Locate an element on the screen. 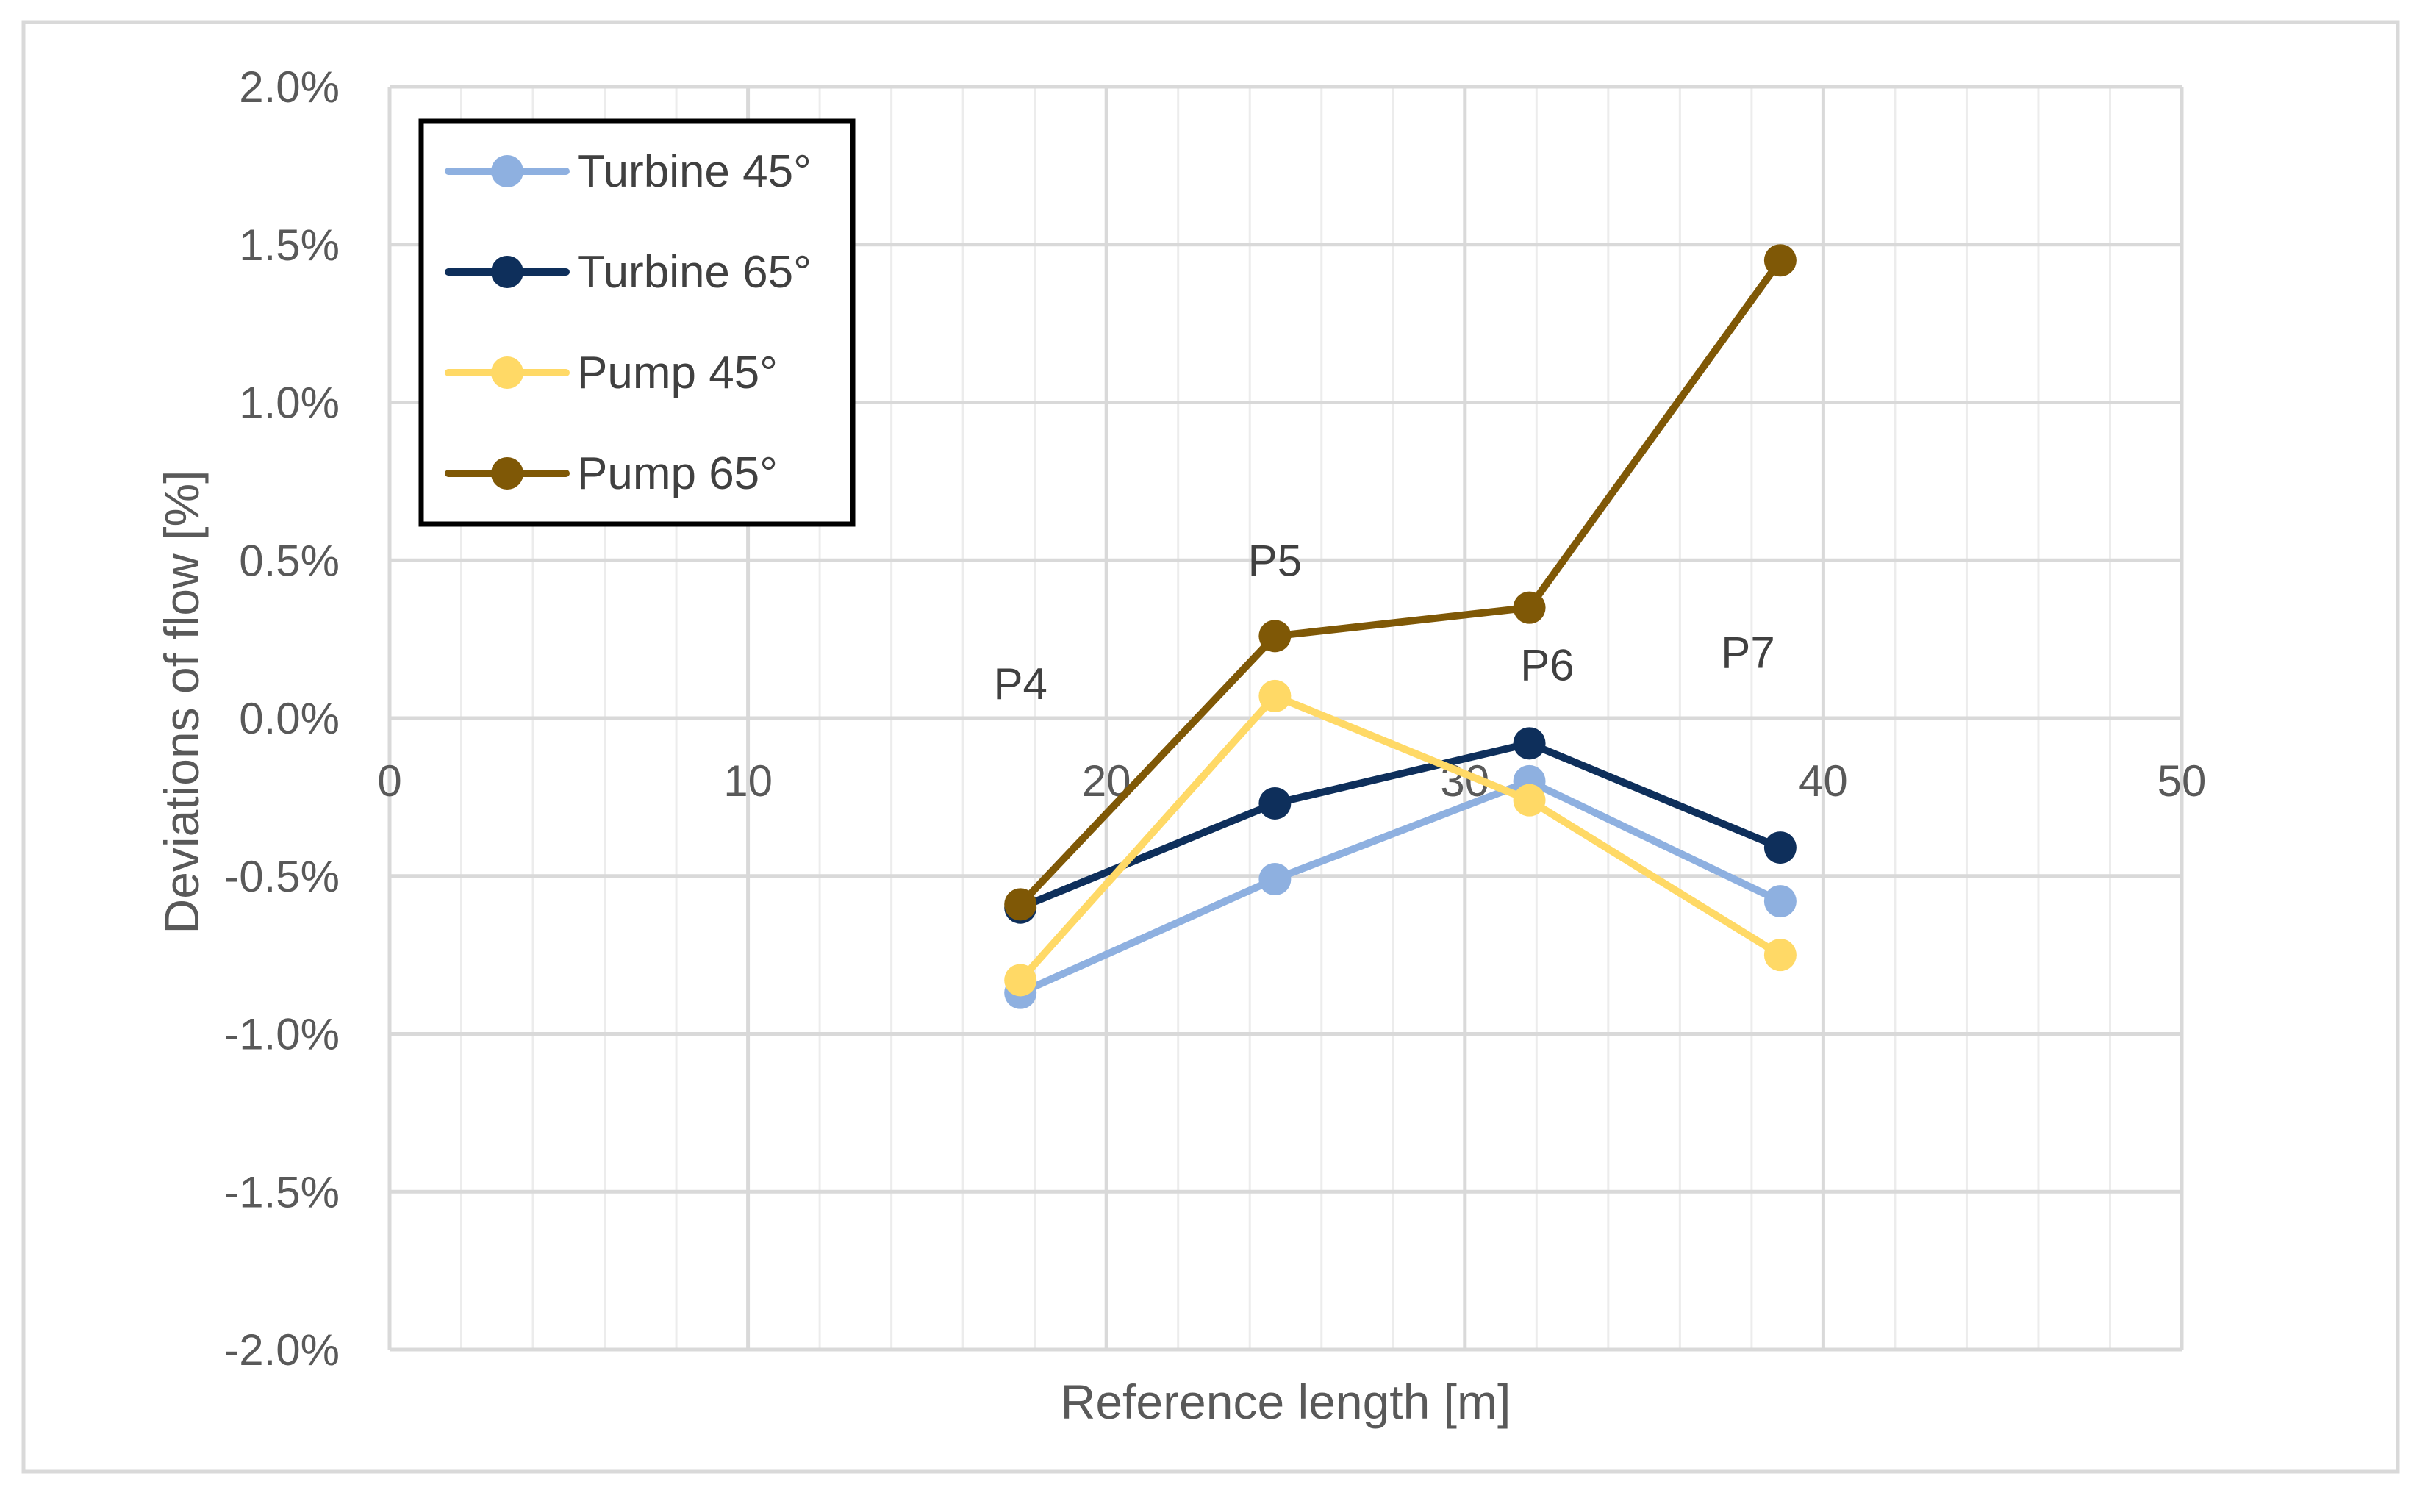 This screenshot has height=1512, width=2414. y-tick-label: -2.0% is located at coordinates (282, 1350).